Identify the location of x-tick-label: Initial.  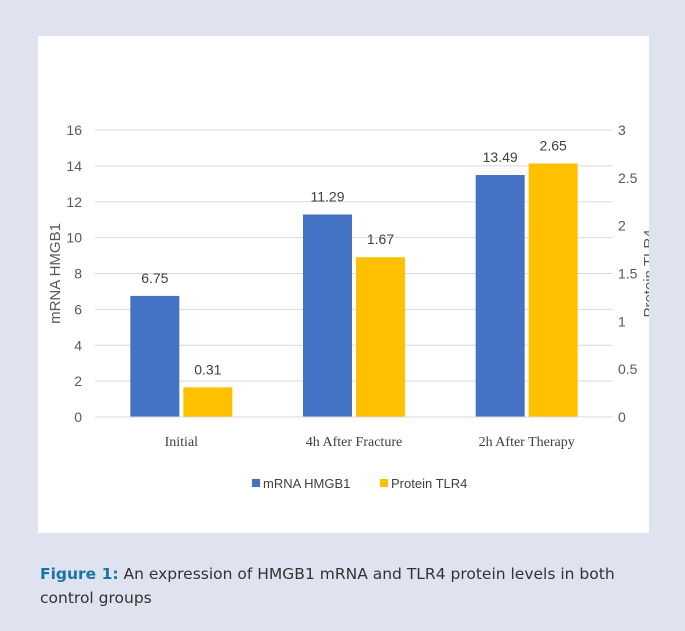
(182, 442).